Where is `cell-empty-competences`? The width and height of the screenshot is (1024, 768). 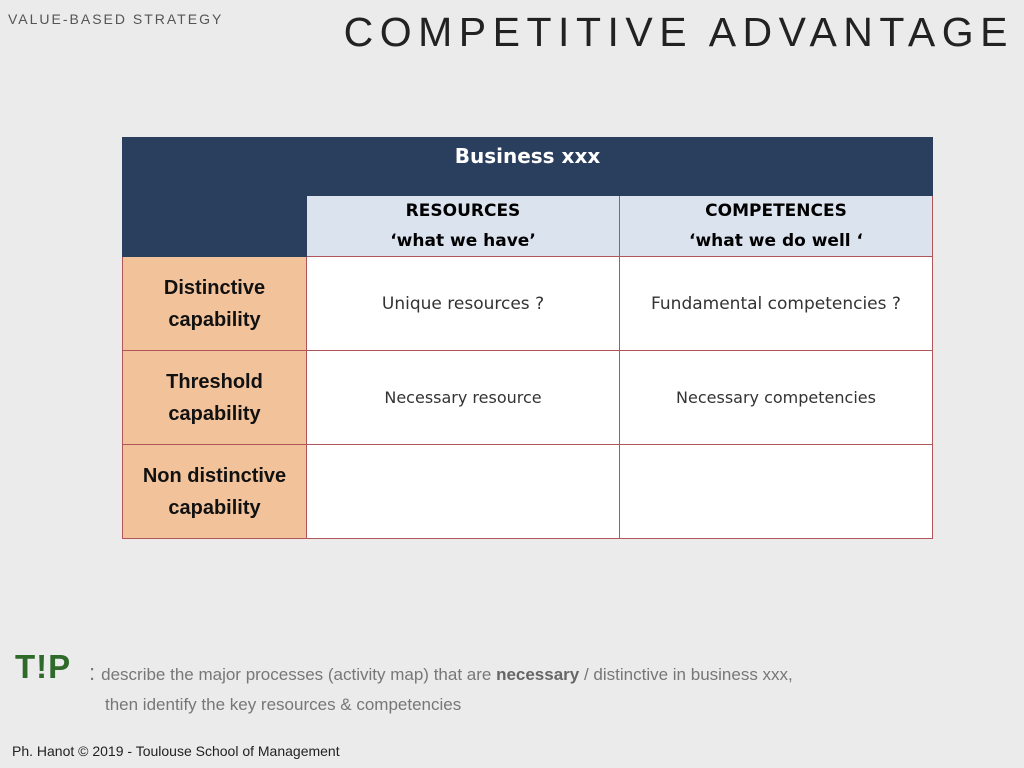
cell-empty-competences is located at coordinates (776, 491).